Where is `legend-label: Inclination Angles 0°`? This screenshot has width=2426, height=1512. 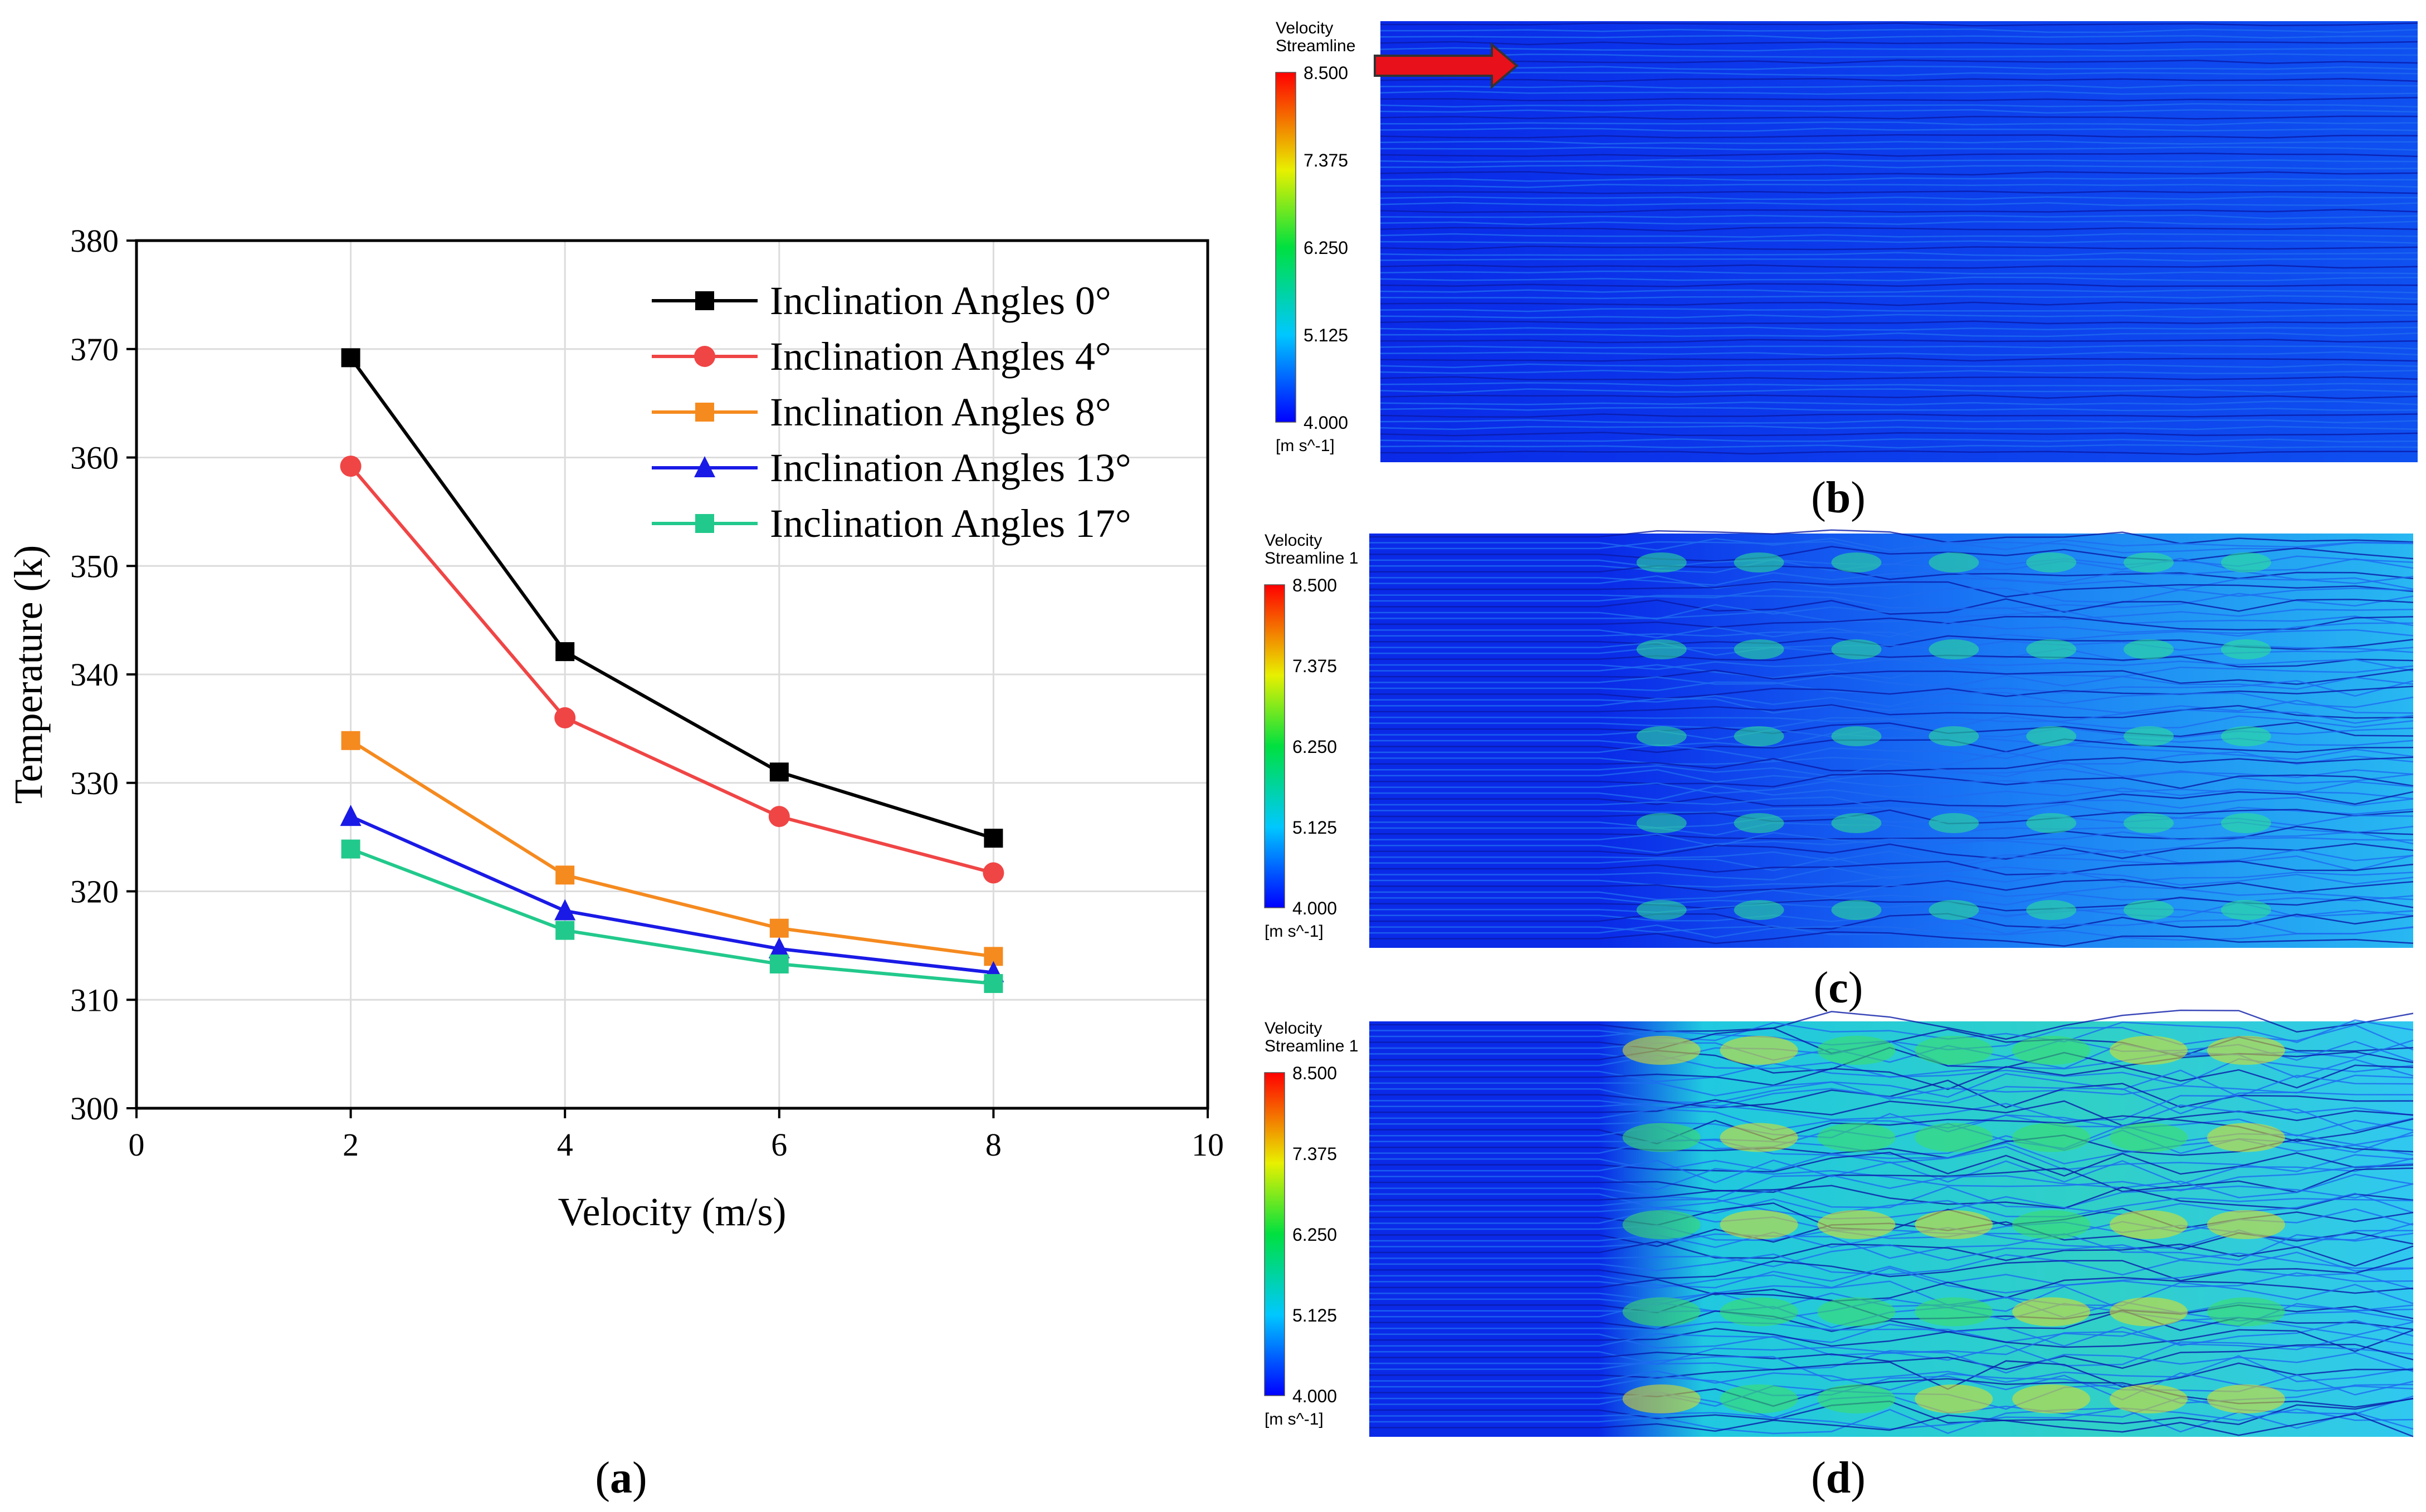 legend-label: Inclination Angles 0° is located at coordinates (940, 300).